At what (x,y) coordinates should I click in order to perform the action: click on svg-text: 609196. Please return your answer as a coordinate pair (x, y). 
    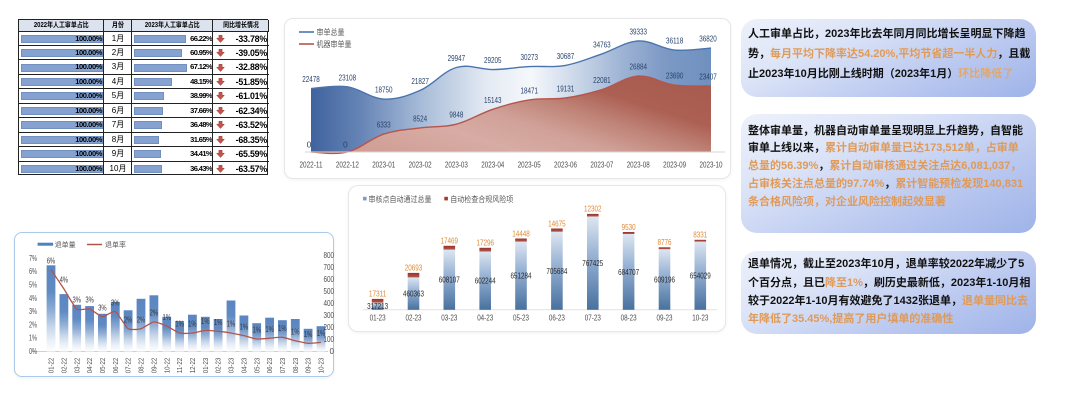
    Looking at the image, I should click on (664, 280).